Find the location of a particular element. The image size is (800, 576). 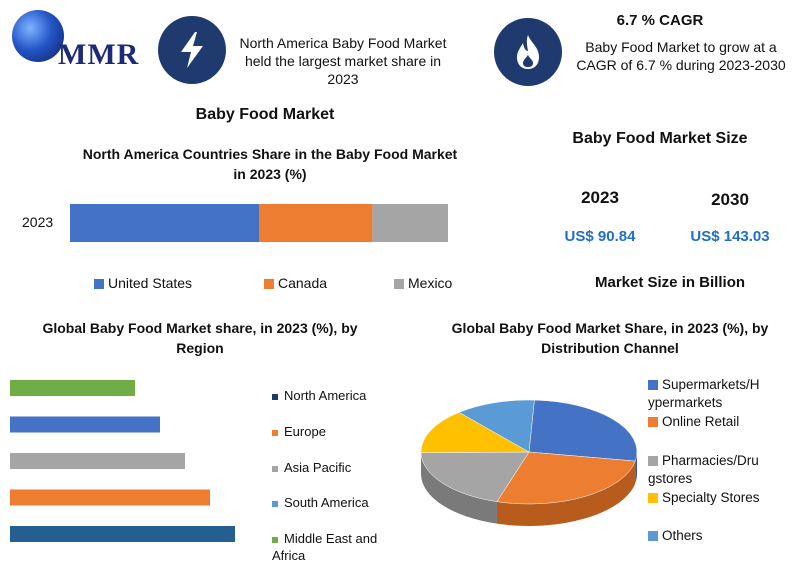

legend-north-america: North America is located at coordinates (319, 395).